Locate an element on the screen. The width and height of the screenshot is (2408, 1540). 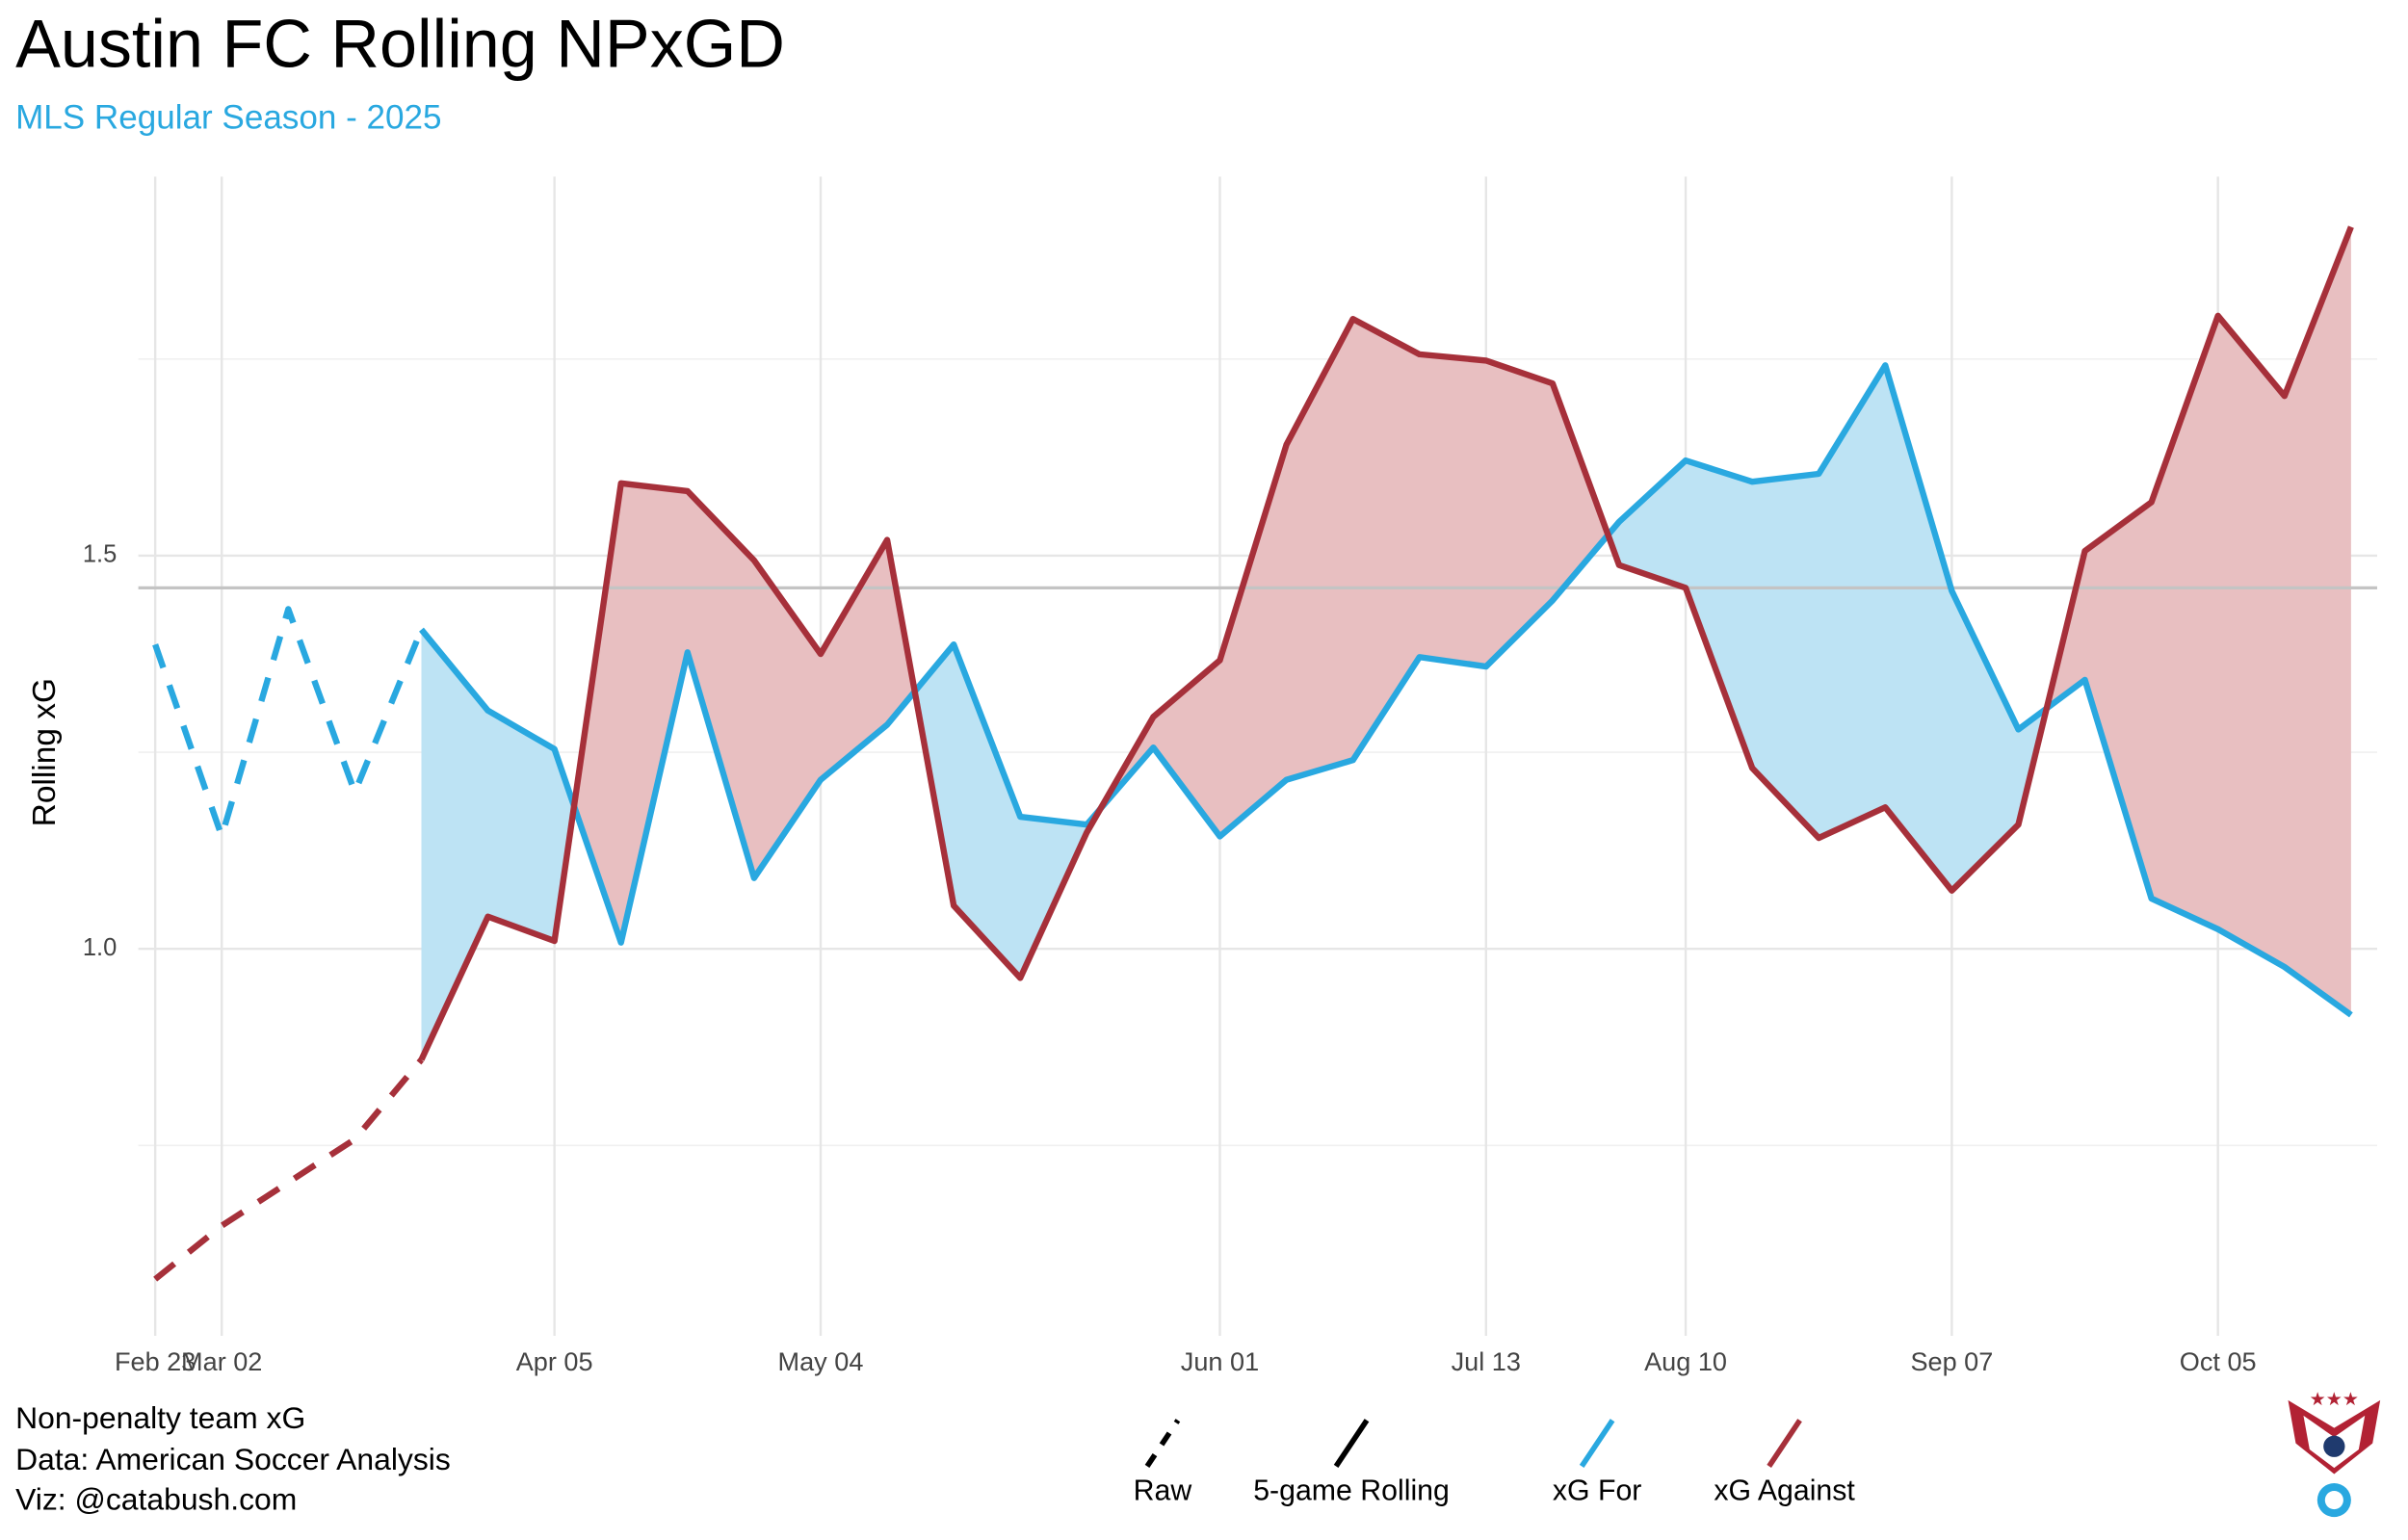
caption: Non-penalty team xG is located at coordinates (160, 1417).